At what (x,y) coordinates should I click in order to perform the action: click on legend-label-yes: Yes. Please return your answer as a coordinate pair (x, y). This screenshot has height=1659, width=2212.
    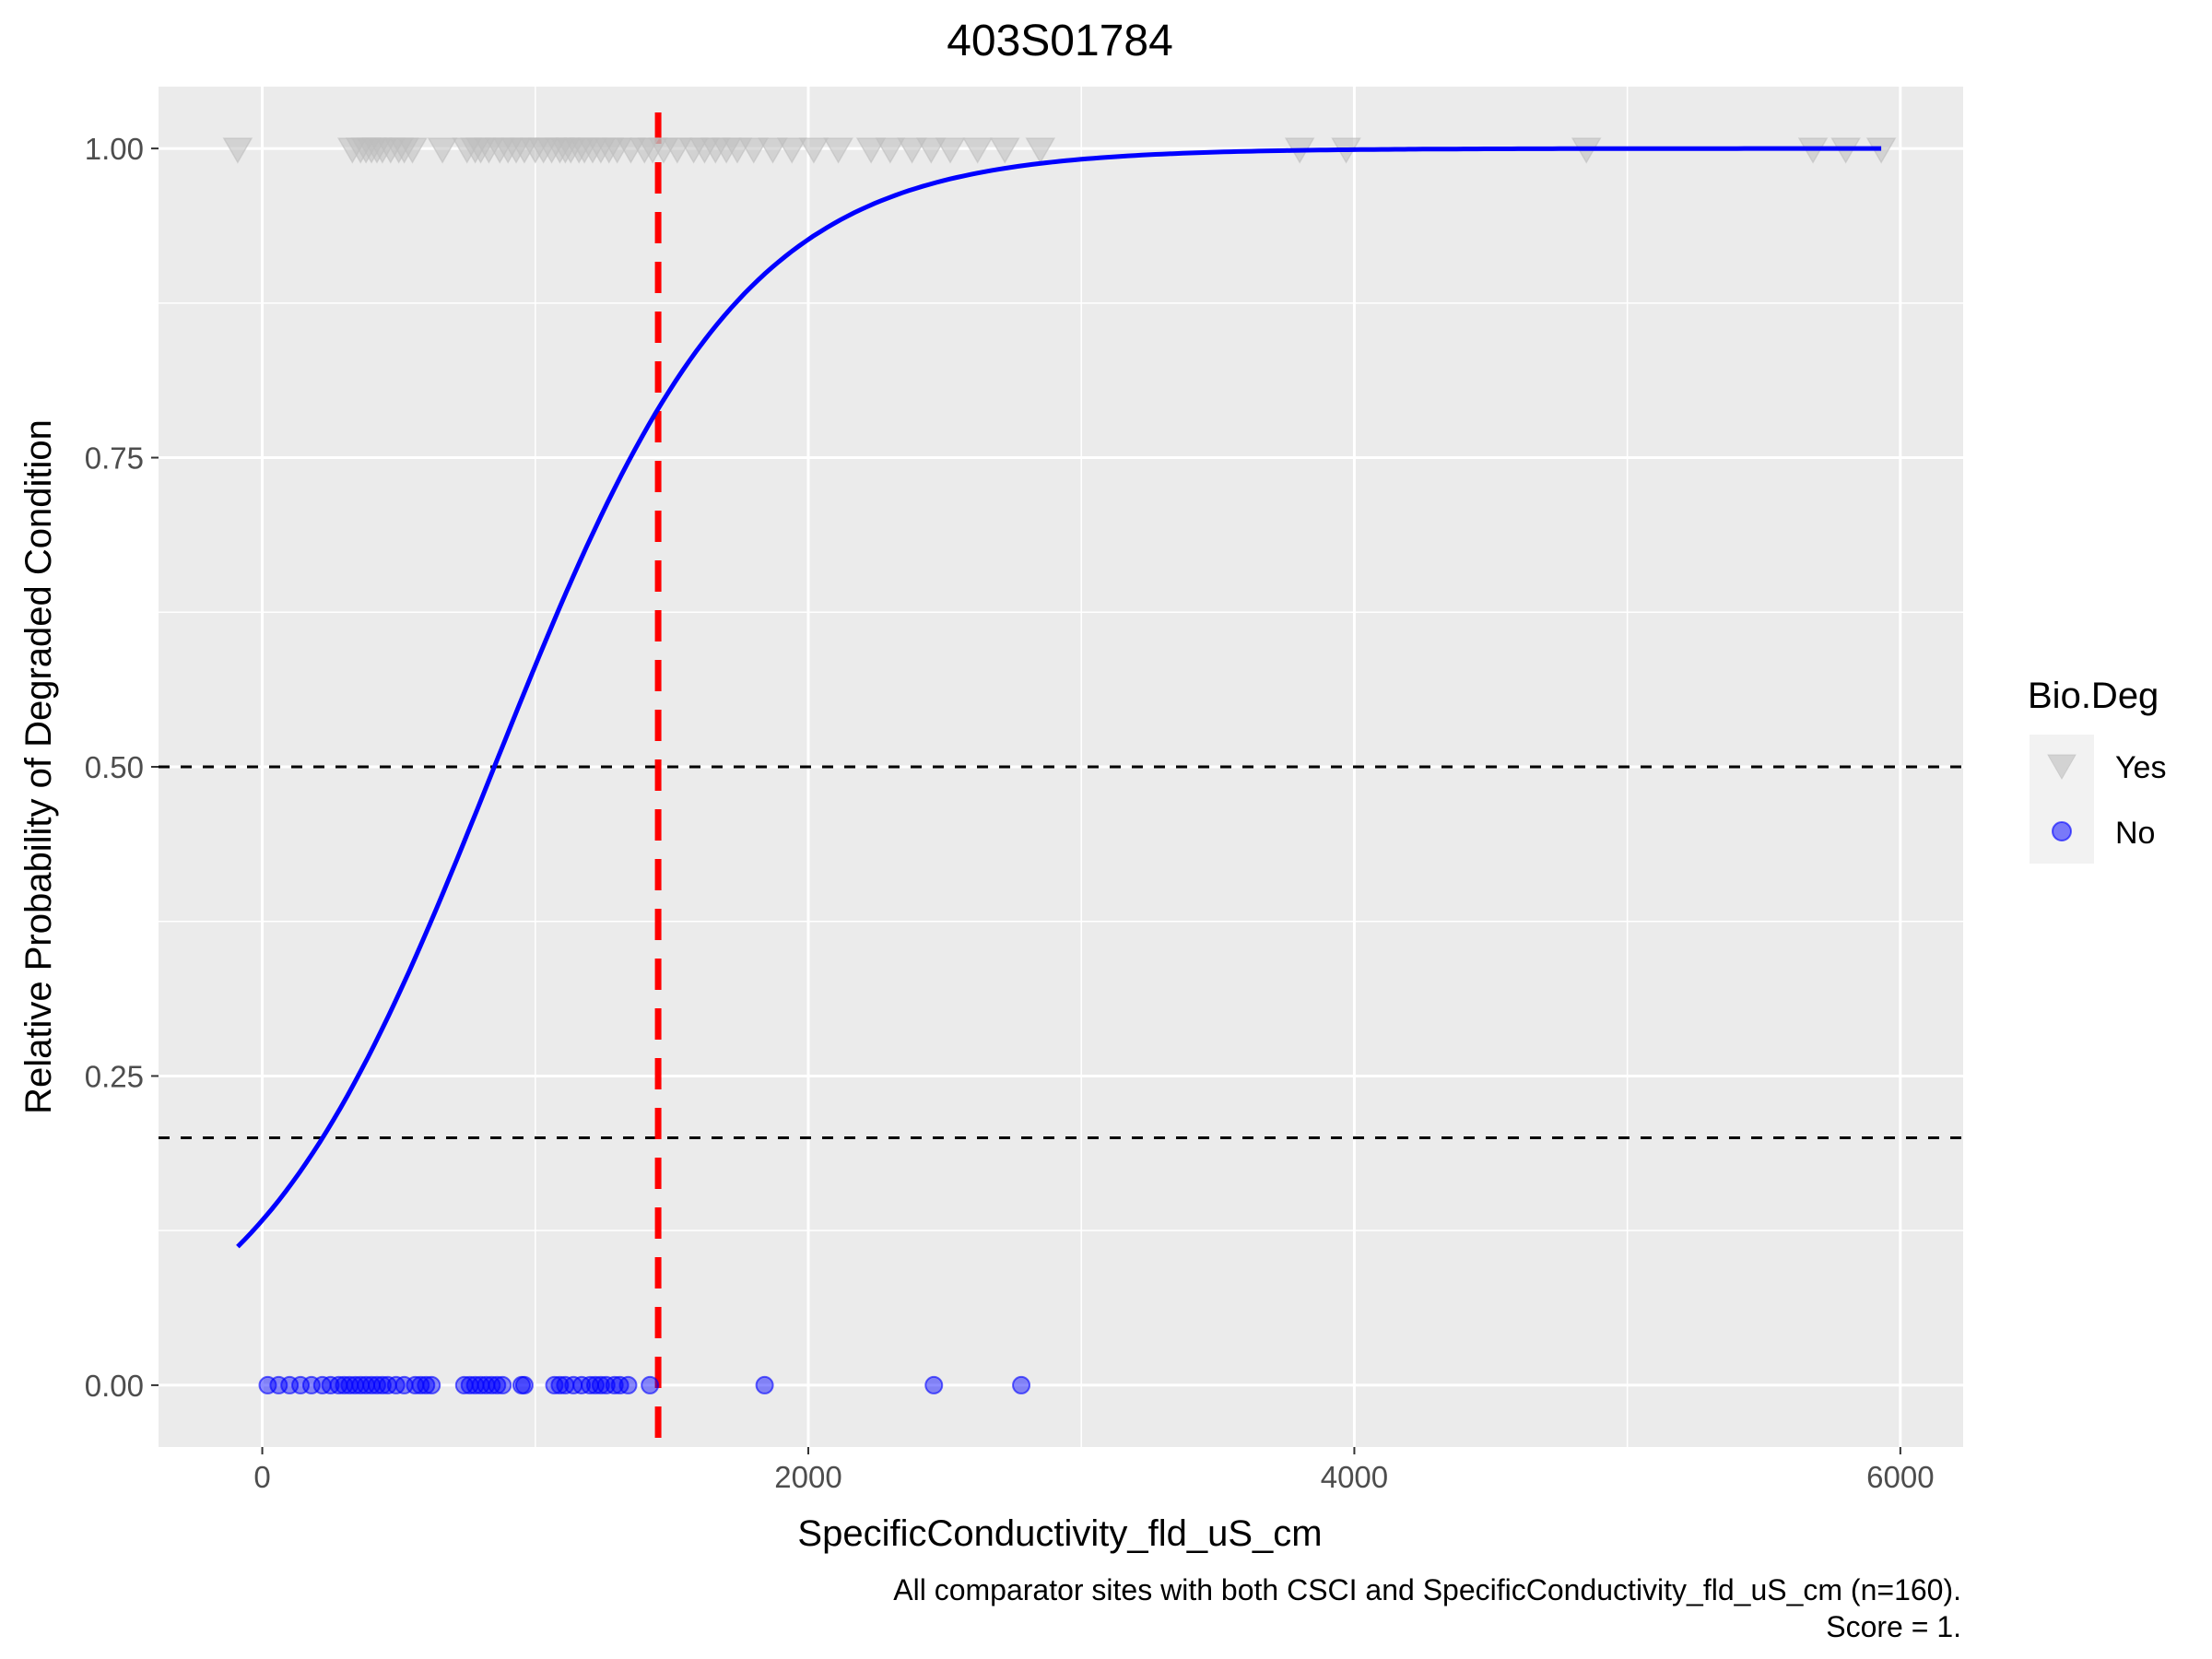
    Looking at the image, I should click on (2140, 767).